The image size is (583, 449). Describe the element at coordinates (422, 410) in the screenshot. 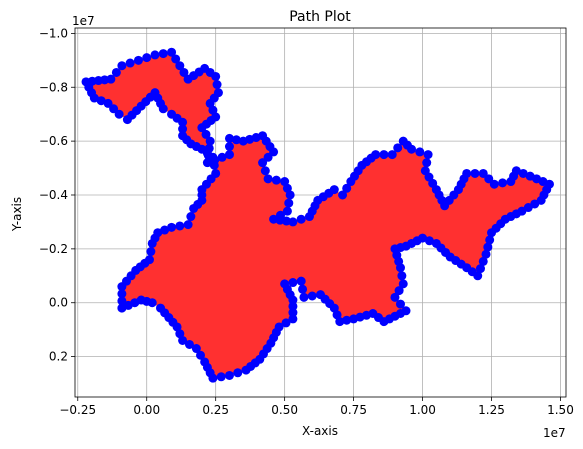

I see `x-tick-label: 1.00` at that location.